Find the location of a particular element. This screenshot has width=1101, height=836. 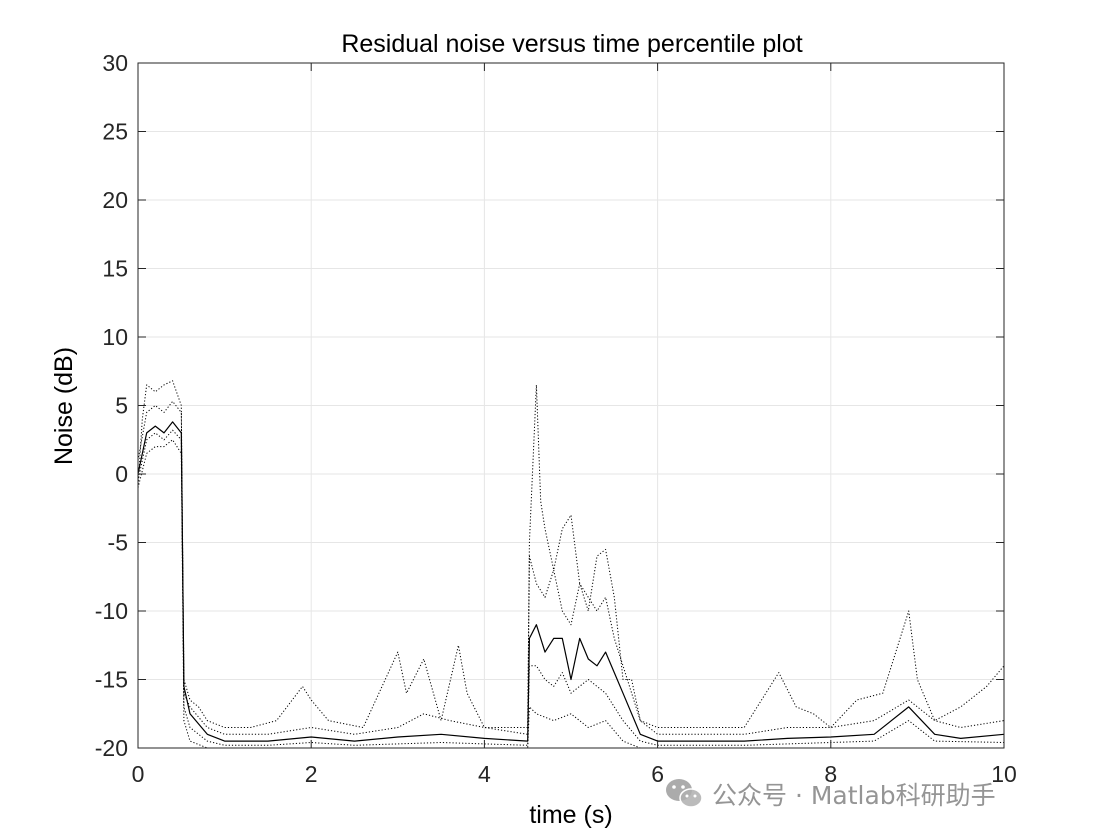

watermark: 公众号 · Matlab科研助手 is located at coordinates (830, 794).